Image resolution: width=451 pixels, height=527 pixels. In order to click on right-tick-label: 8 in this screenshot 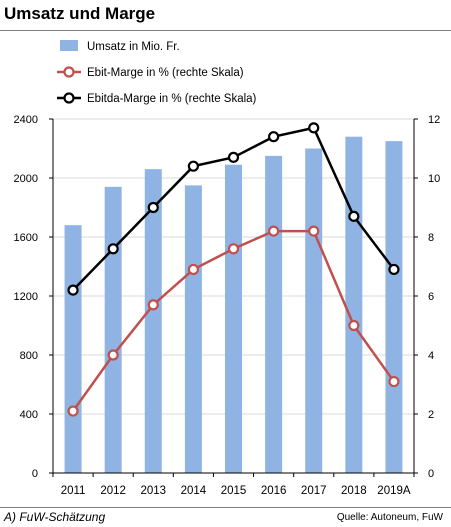, I will do `click(431, 238)`.